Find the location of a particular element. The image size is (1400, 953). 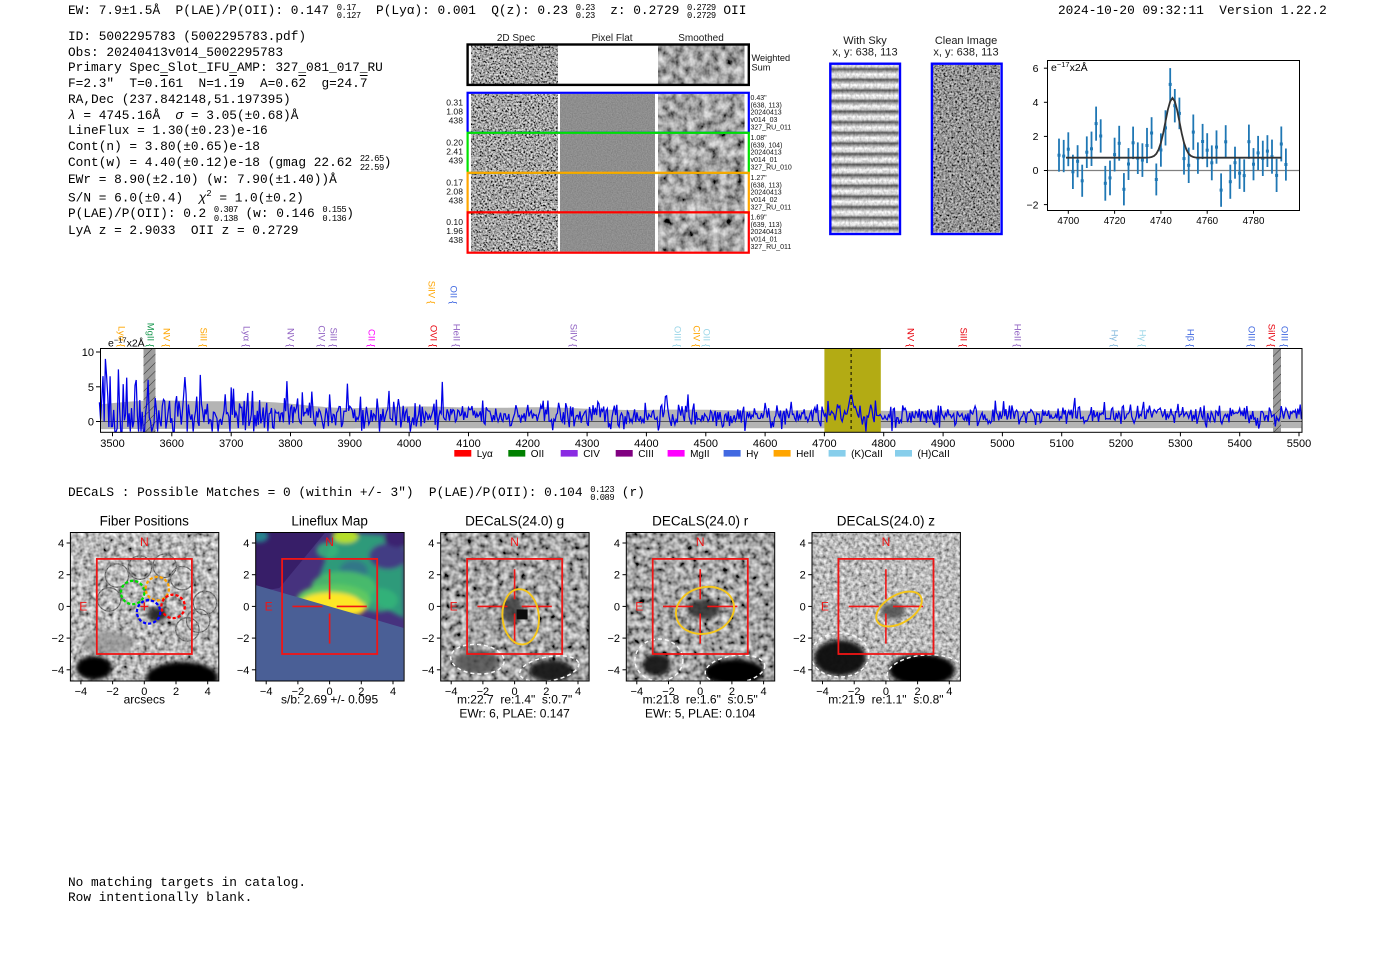

svg-text: Hγ { is located at coordinates (1142, 338).